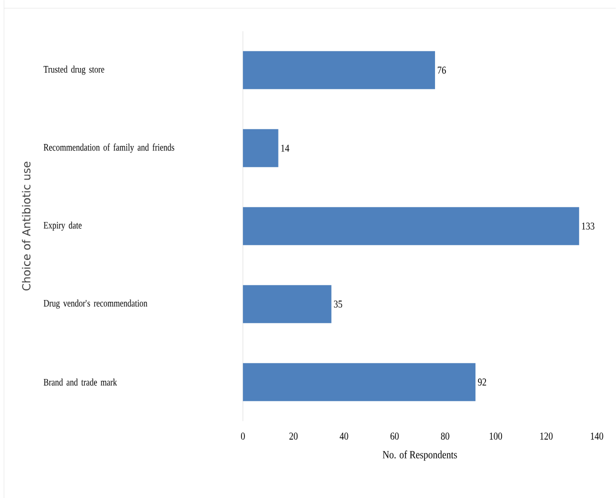 The image size is (616, 498). I want to click on y-tick-label: Brand and trade mark, so click(80, 382).